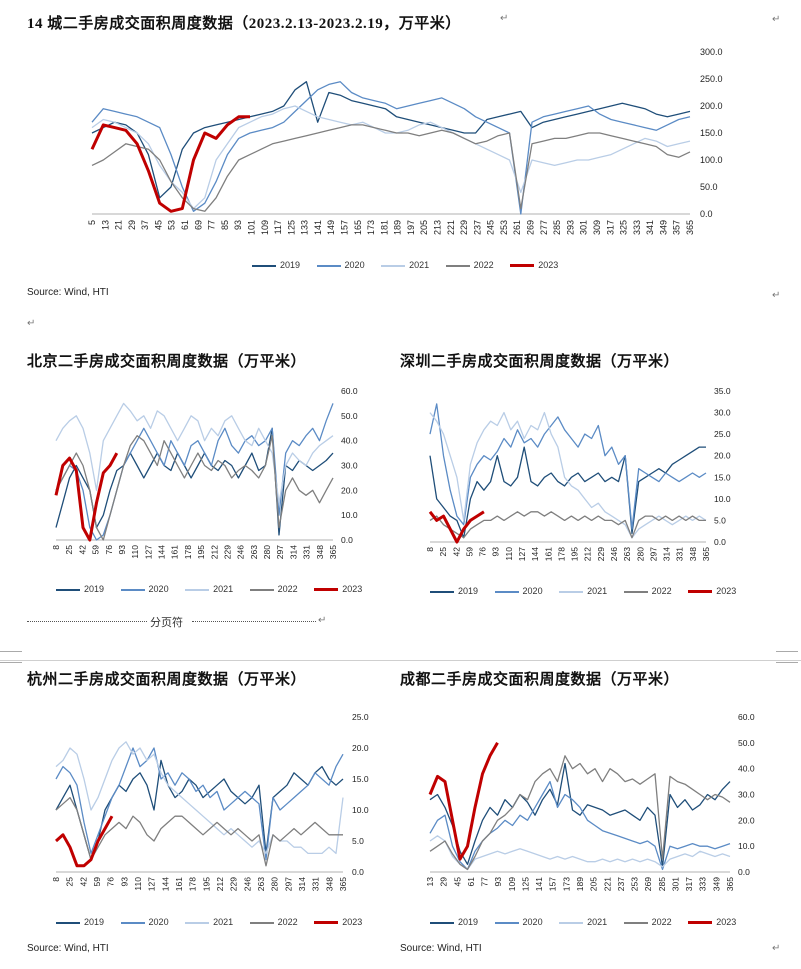 The width and height of the screenshot is (801, 969). I want to click on y-tick-label: 5.0, so click(720, 520).